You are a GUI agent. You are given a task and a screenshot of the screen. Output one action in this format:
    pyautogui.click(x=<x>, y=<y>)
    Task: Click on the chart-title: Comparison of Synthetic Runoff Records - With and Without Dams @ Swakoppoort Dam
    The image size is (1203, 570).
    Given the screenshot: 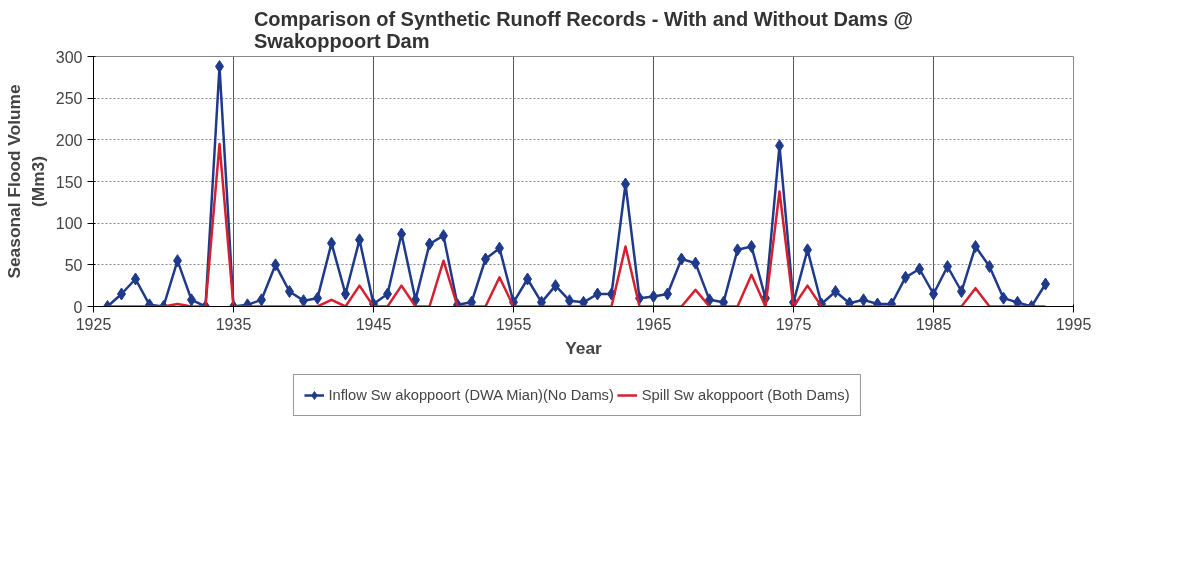 What is the action you would take?
    pyautogui.click(x=583, y=29)
    